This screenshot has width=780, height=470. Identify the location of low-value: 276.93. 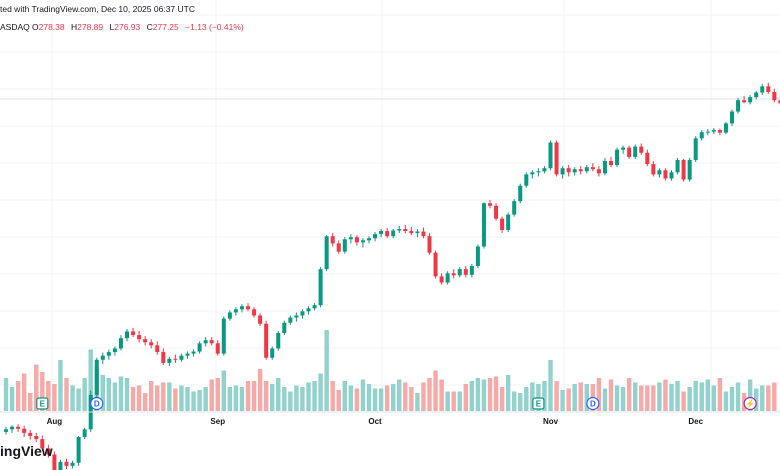
(127, 27).